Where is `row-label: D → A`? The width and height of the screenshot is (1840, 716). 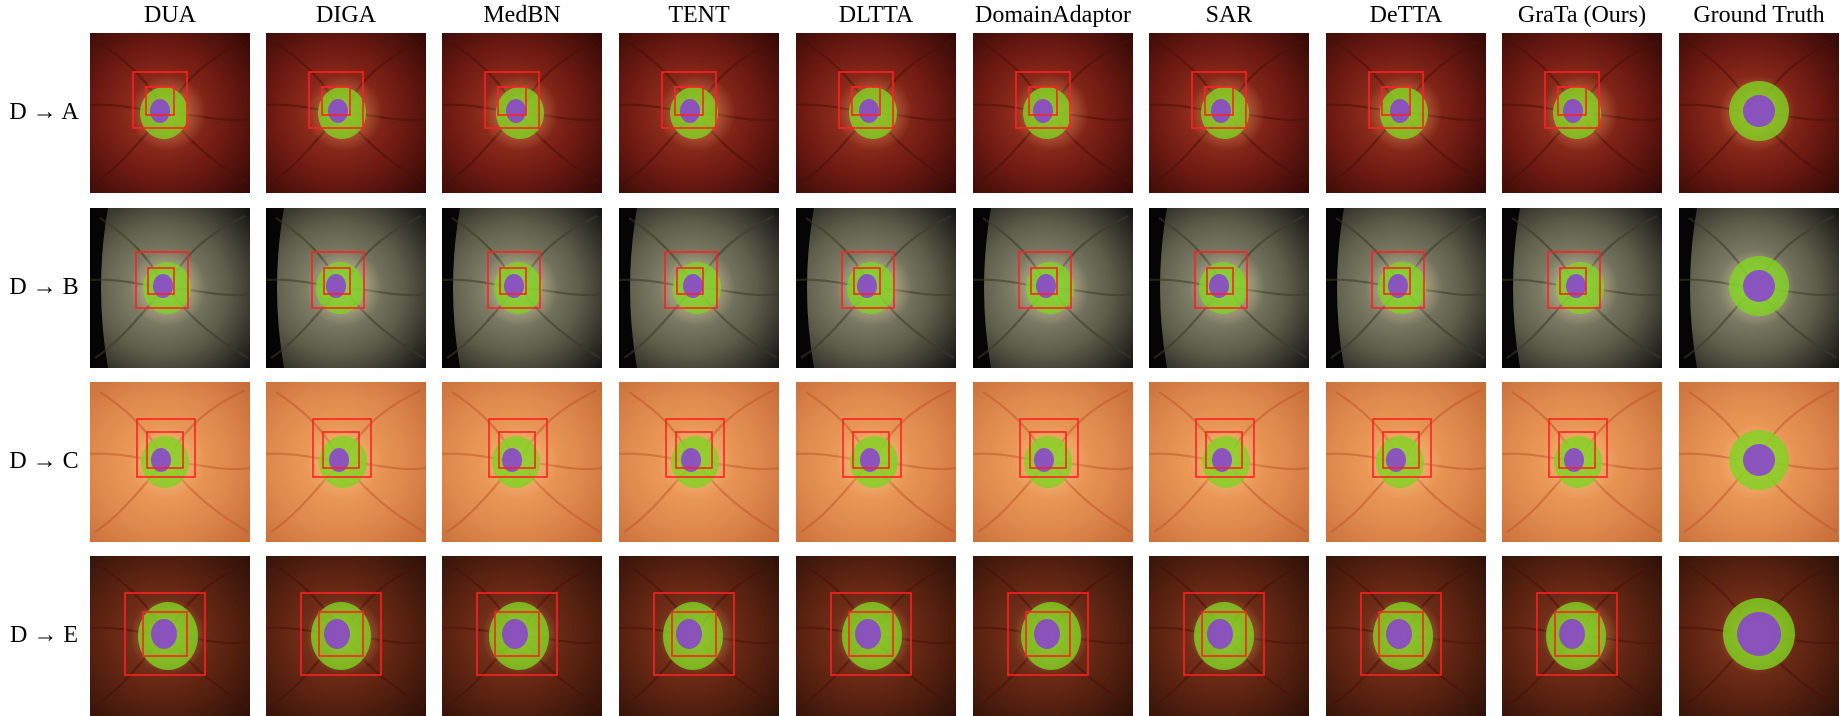 row-label: D → A is located at coordinates (44, 112).